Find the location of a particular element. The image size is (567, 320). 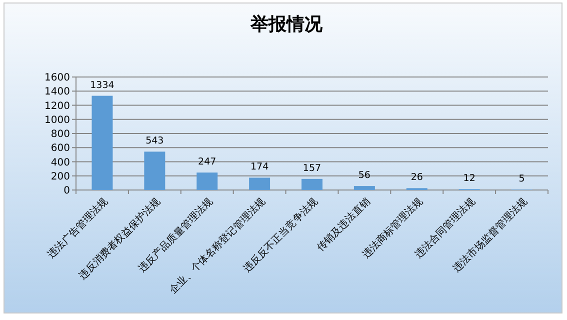

y-tick-label: 1400 is located at coordinates (57, 92).